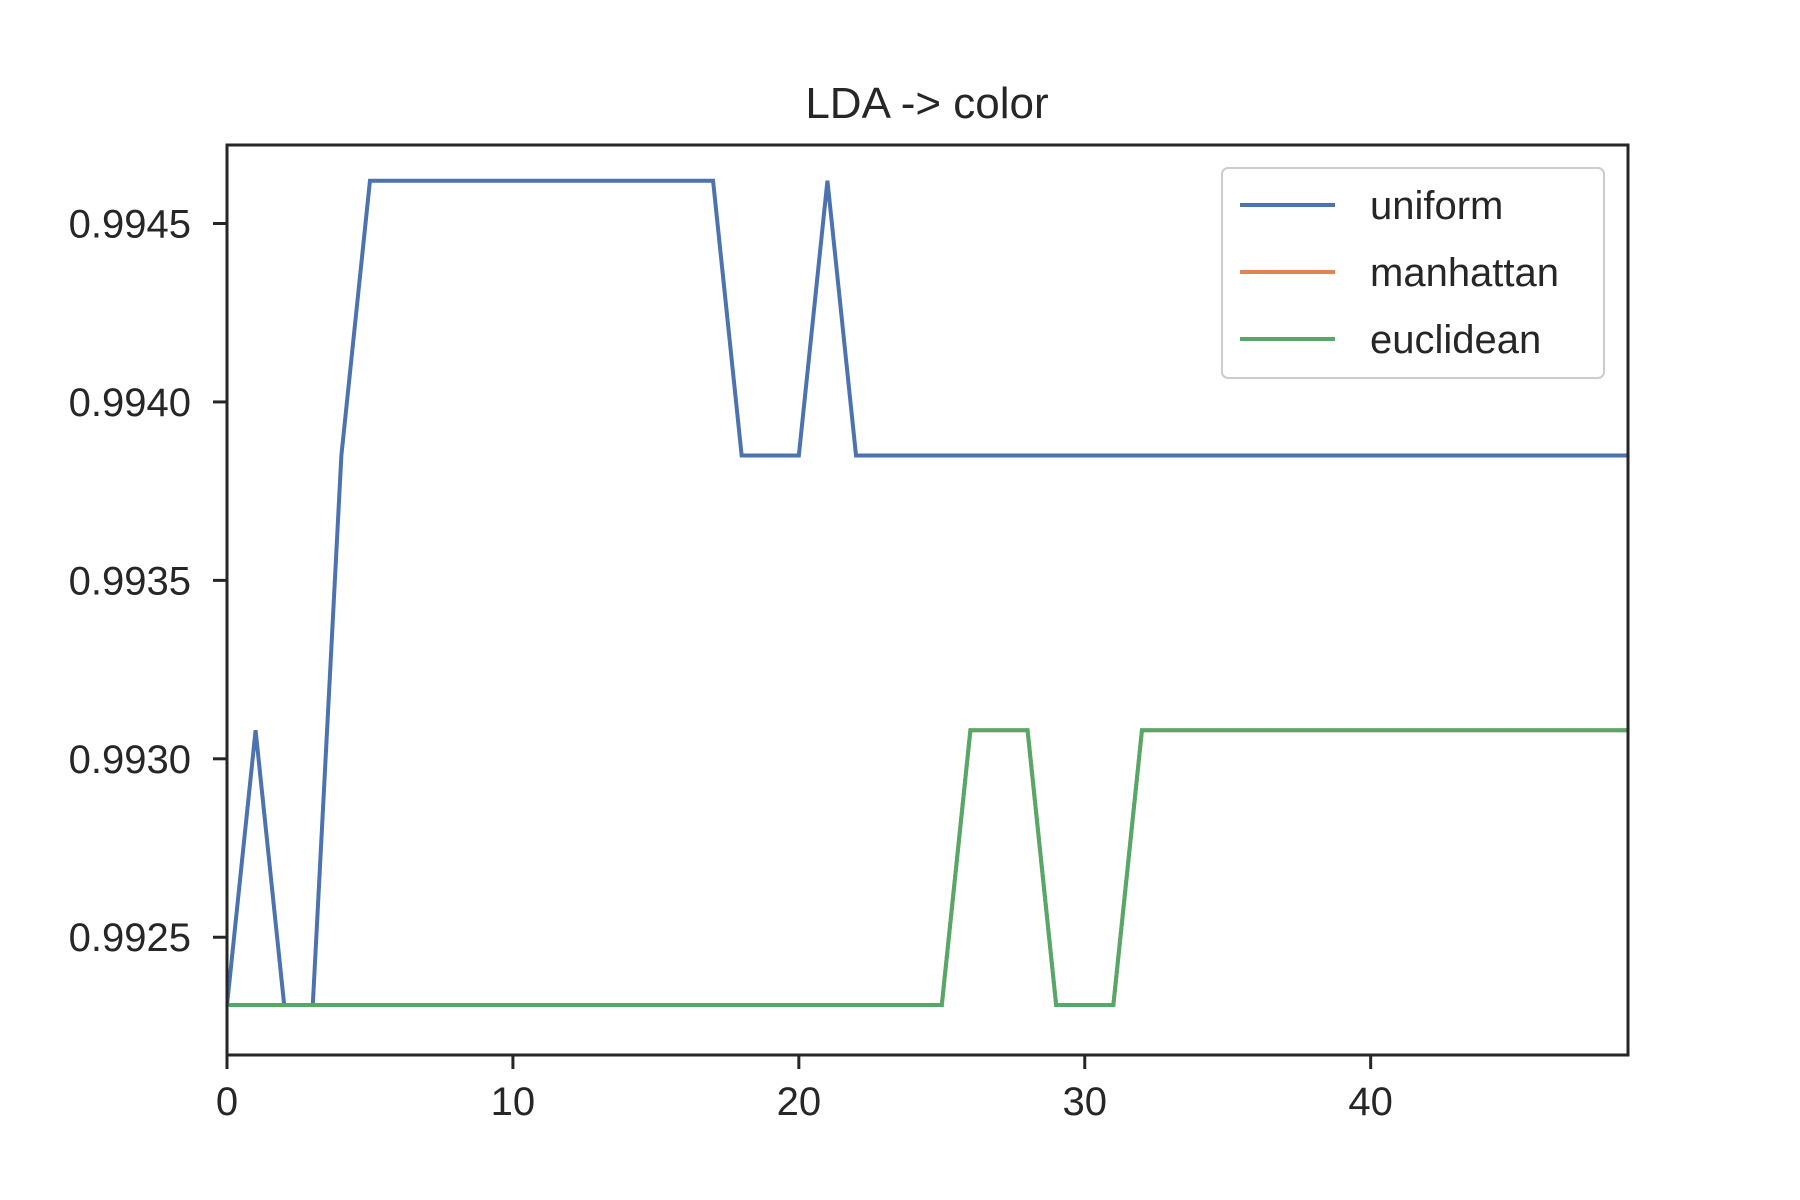 Image resolution: width=1800 pixels, height=1200 pixels. Describe the element at coordinates (513, 1102) in the screenshot. I see `x-tick-label: 10` at that location.